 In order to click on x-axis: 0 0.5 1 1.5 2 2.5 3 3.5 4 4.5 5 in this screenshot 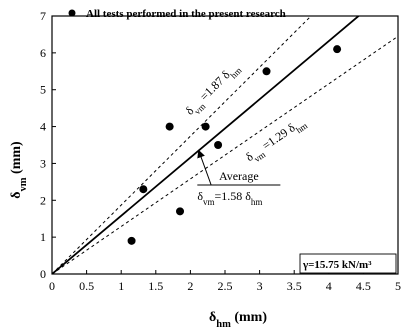, I will do `click(225, 281)`.